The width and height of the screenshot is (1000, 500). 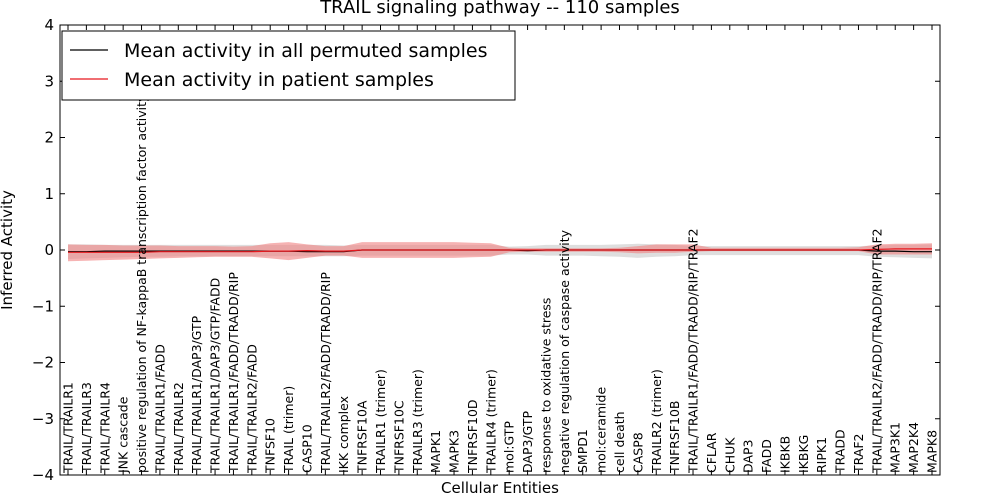 I want to click on category-label: TRAIL/TRAILR1, so click(x=68, y=428).